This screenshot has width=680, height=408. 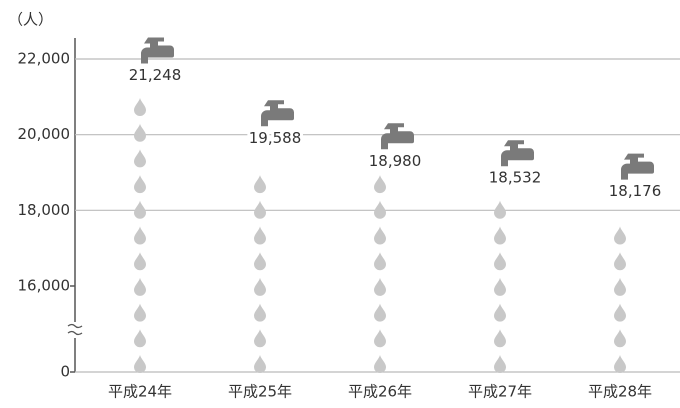 I want to click on axis-break-gap, so click(x=75, y=330).